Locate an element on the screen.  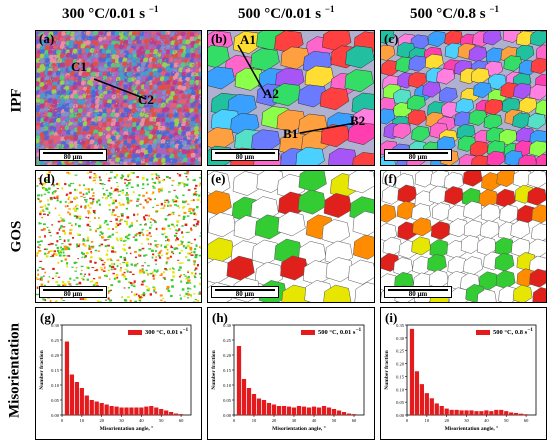
y-tick-label: 0.00 is located at coordinates (55, 415).